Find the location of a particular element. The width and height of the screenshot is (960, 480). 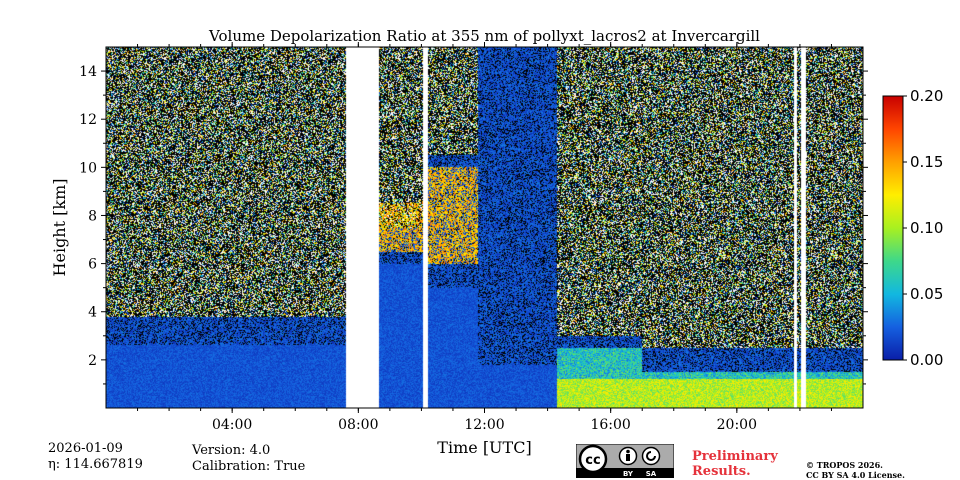

footer-version-block: Version: 4.0 Calibration: True is located at coordinates (248, 459).